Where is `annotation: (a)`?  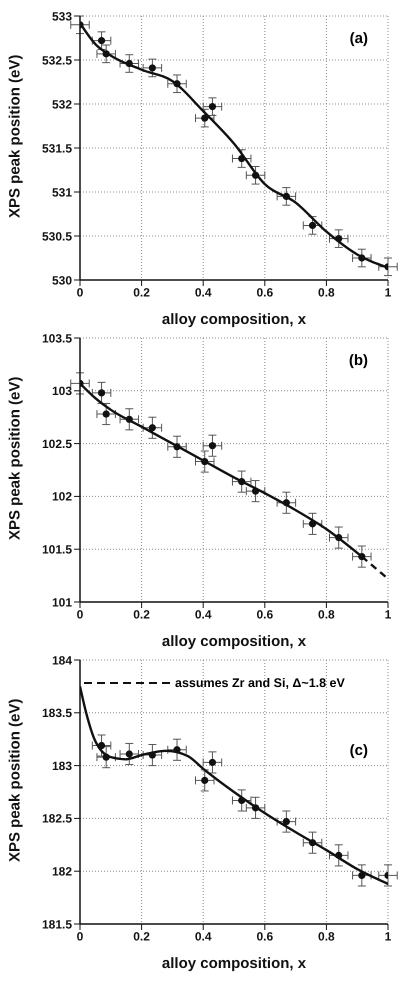 annotation: (a) is located at coordinates (359, 38).